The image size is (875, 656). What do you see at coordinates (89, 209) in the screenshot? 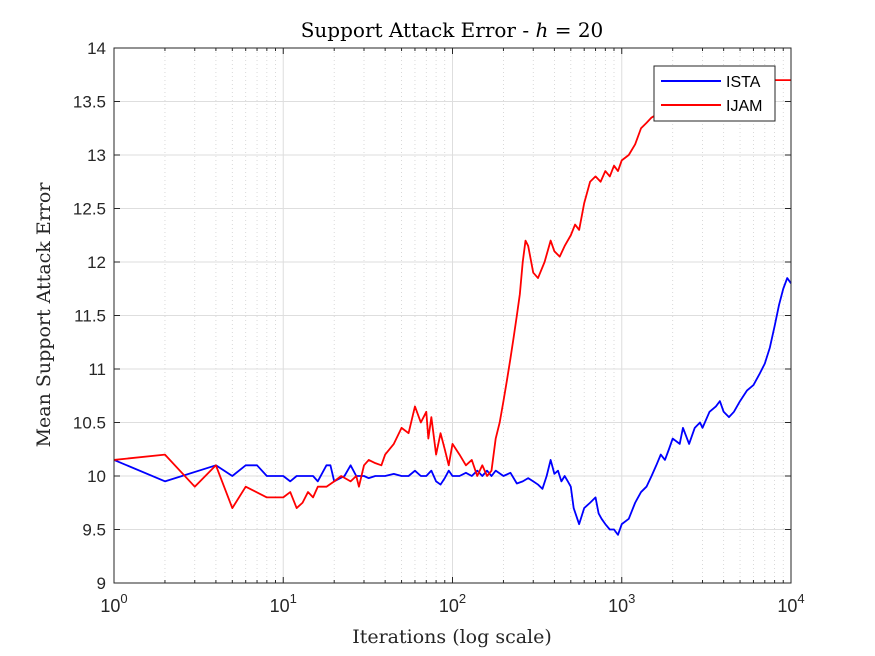
I see `y-tick-label: 12.5` at bounding box center [89, 209].